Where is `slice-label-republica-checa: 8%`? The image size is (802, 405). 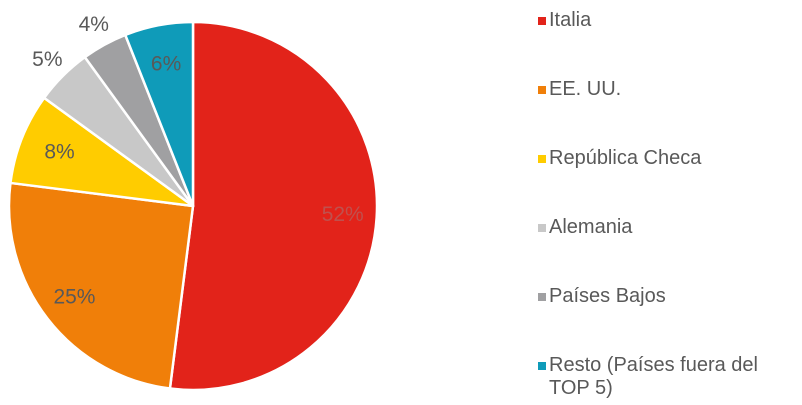 slice-label-republica-checa: 8% is located at coordinates (59, 152).